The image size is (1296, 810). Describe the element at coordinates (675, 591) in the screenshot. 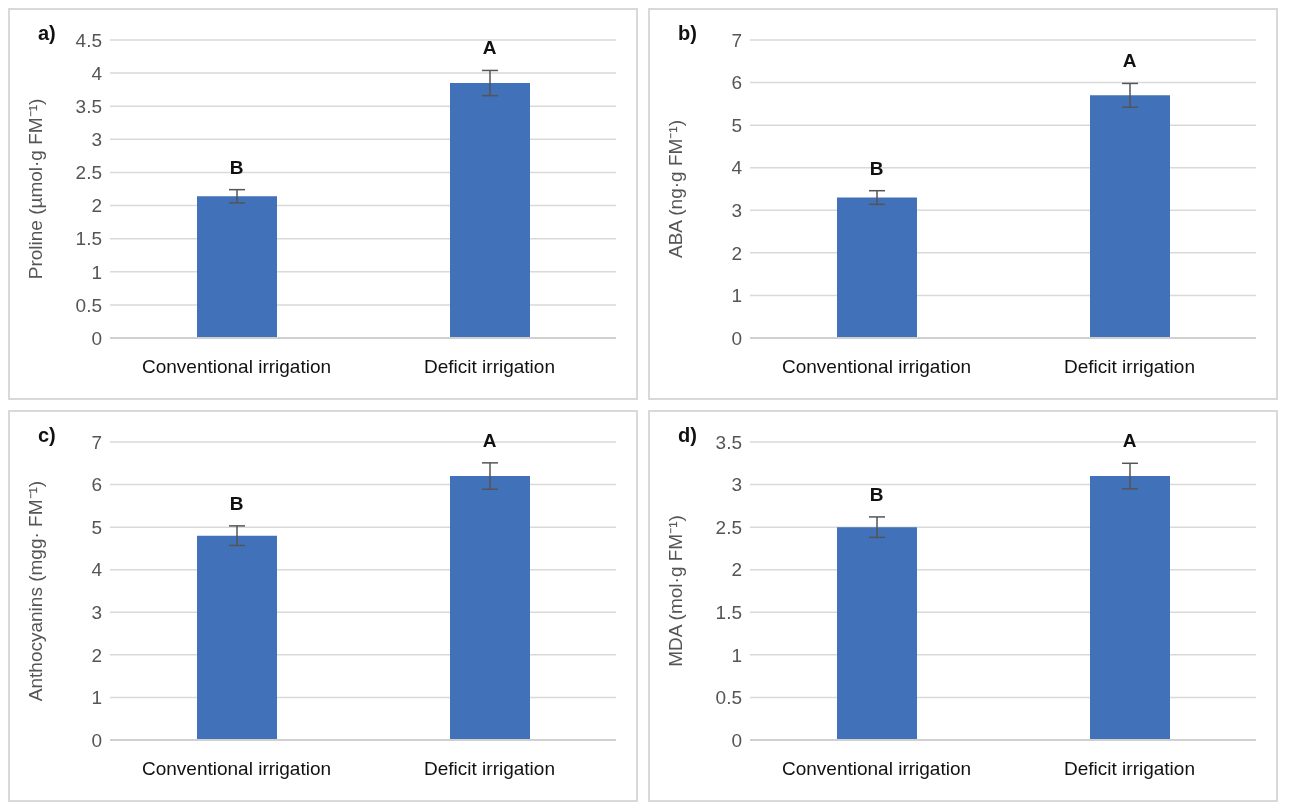

I see `y-axis-title: MDA (mol·g FM⁻¹)` at that location.